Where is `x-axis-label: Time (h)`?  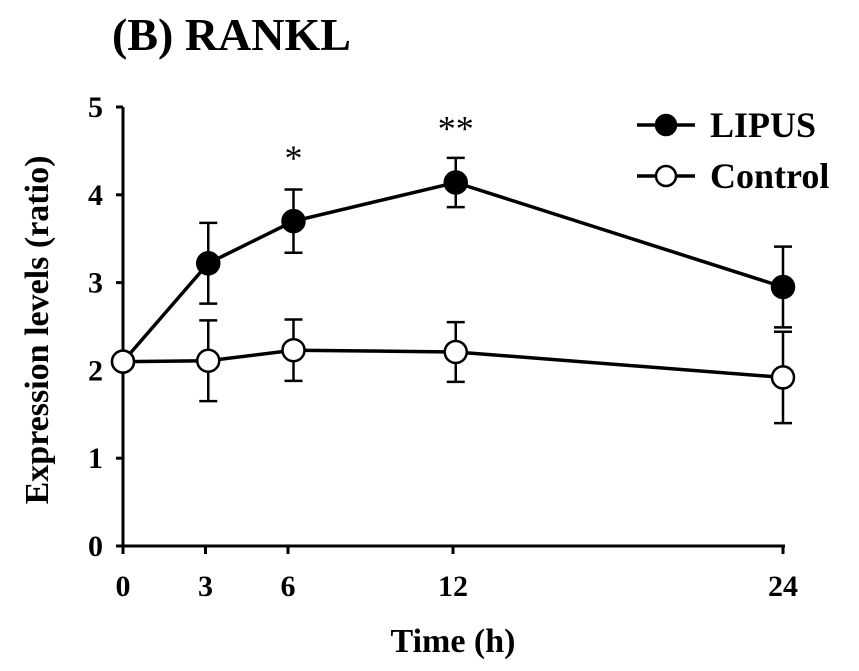 x-axis-label: Time (h) is located at coordinates (453, 641).